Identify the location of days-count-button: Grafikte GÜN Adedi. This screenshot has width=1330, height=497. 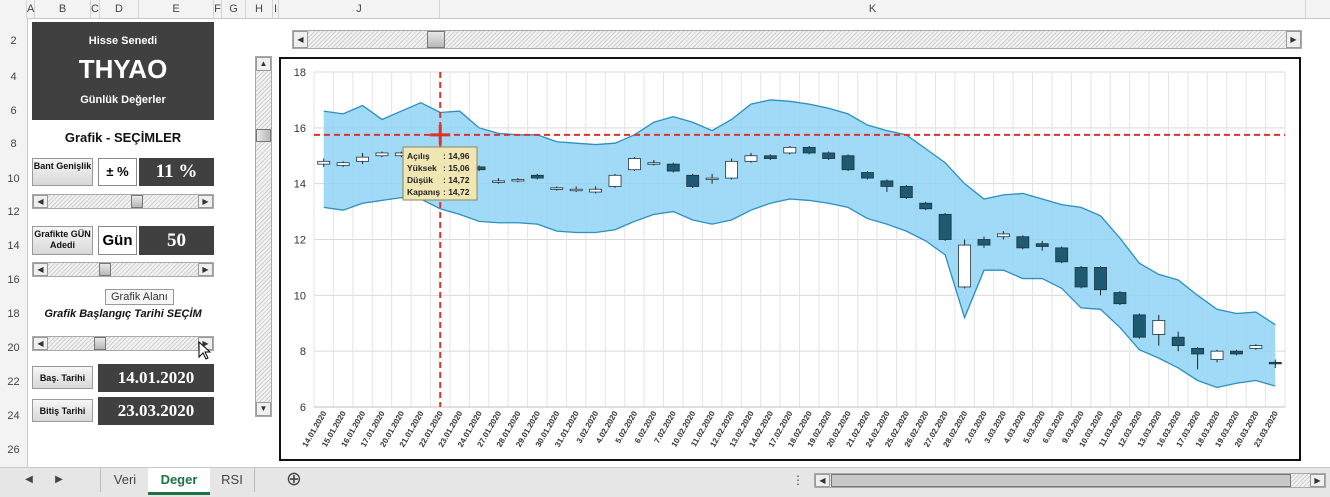
(62, 240).